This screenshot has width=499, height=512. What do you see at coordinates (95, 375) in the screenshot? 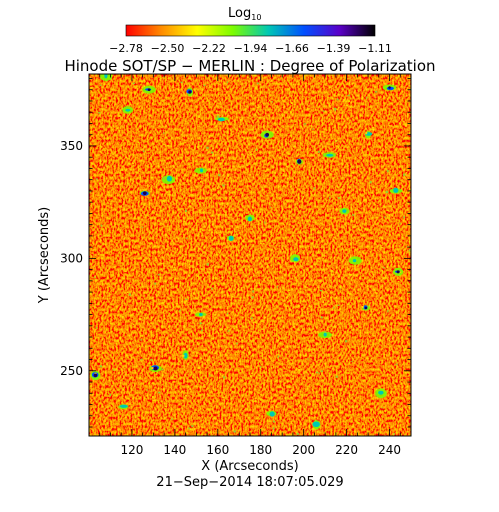
I see `feature-peak` at bounding box center [95, 375].